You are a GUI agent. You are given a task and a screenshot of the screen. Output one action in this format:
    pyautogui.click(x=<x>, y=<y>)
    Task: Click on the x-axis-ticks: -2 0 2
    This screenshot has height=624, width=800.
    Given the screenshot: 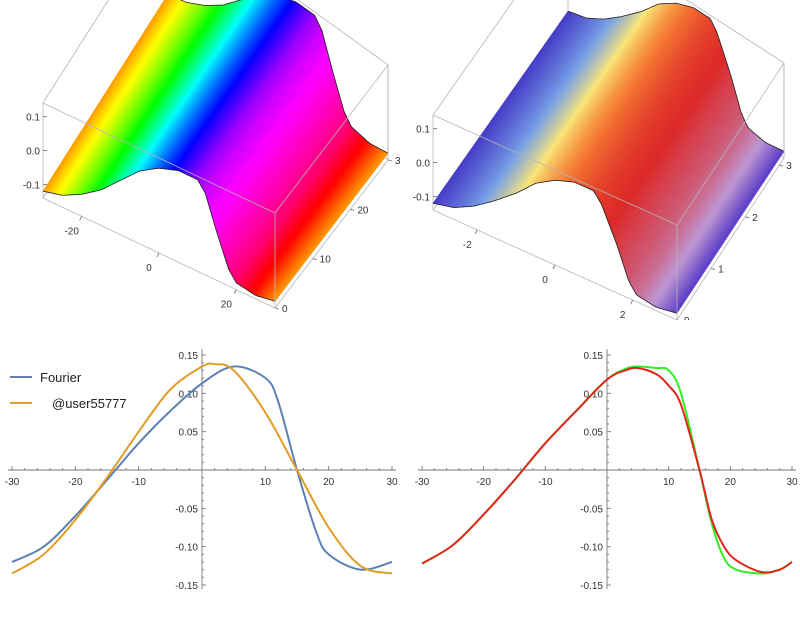 What is the action you would take?
    pyautogui.click(x=548, y=275)
    